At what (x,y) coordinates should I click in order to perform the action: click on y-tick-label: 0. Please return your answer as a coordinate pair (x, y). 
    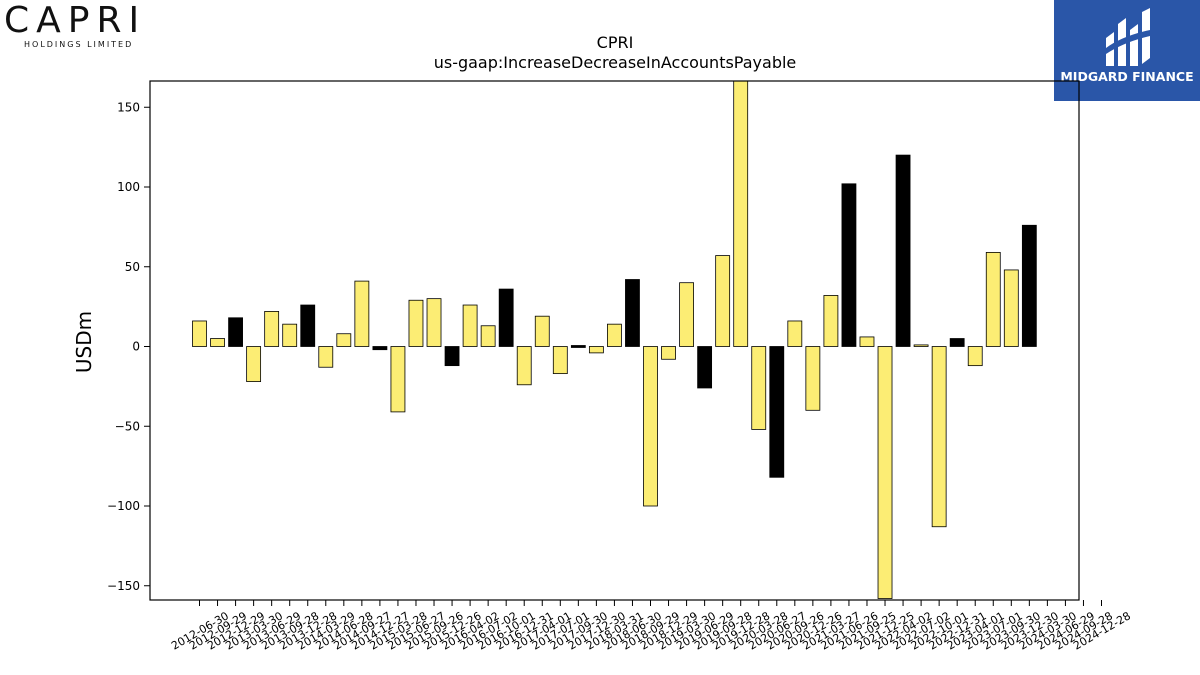
    Looking at the image, I should click on (136, 347).